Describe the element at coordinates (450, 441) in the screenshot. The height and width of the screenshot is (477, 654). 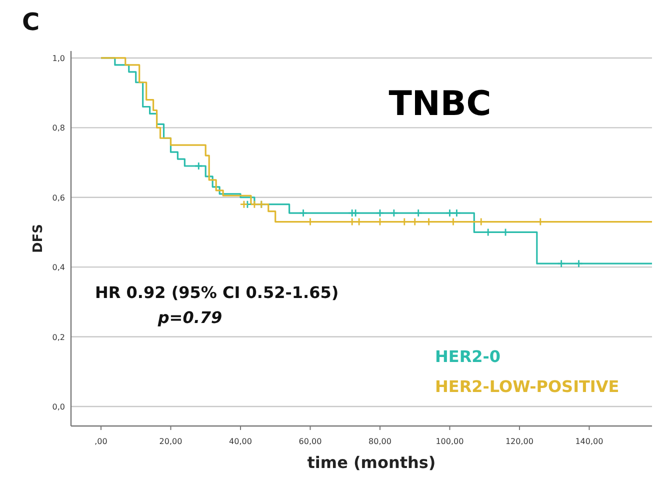
I see `x-tick-label: 100,00` at that location.